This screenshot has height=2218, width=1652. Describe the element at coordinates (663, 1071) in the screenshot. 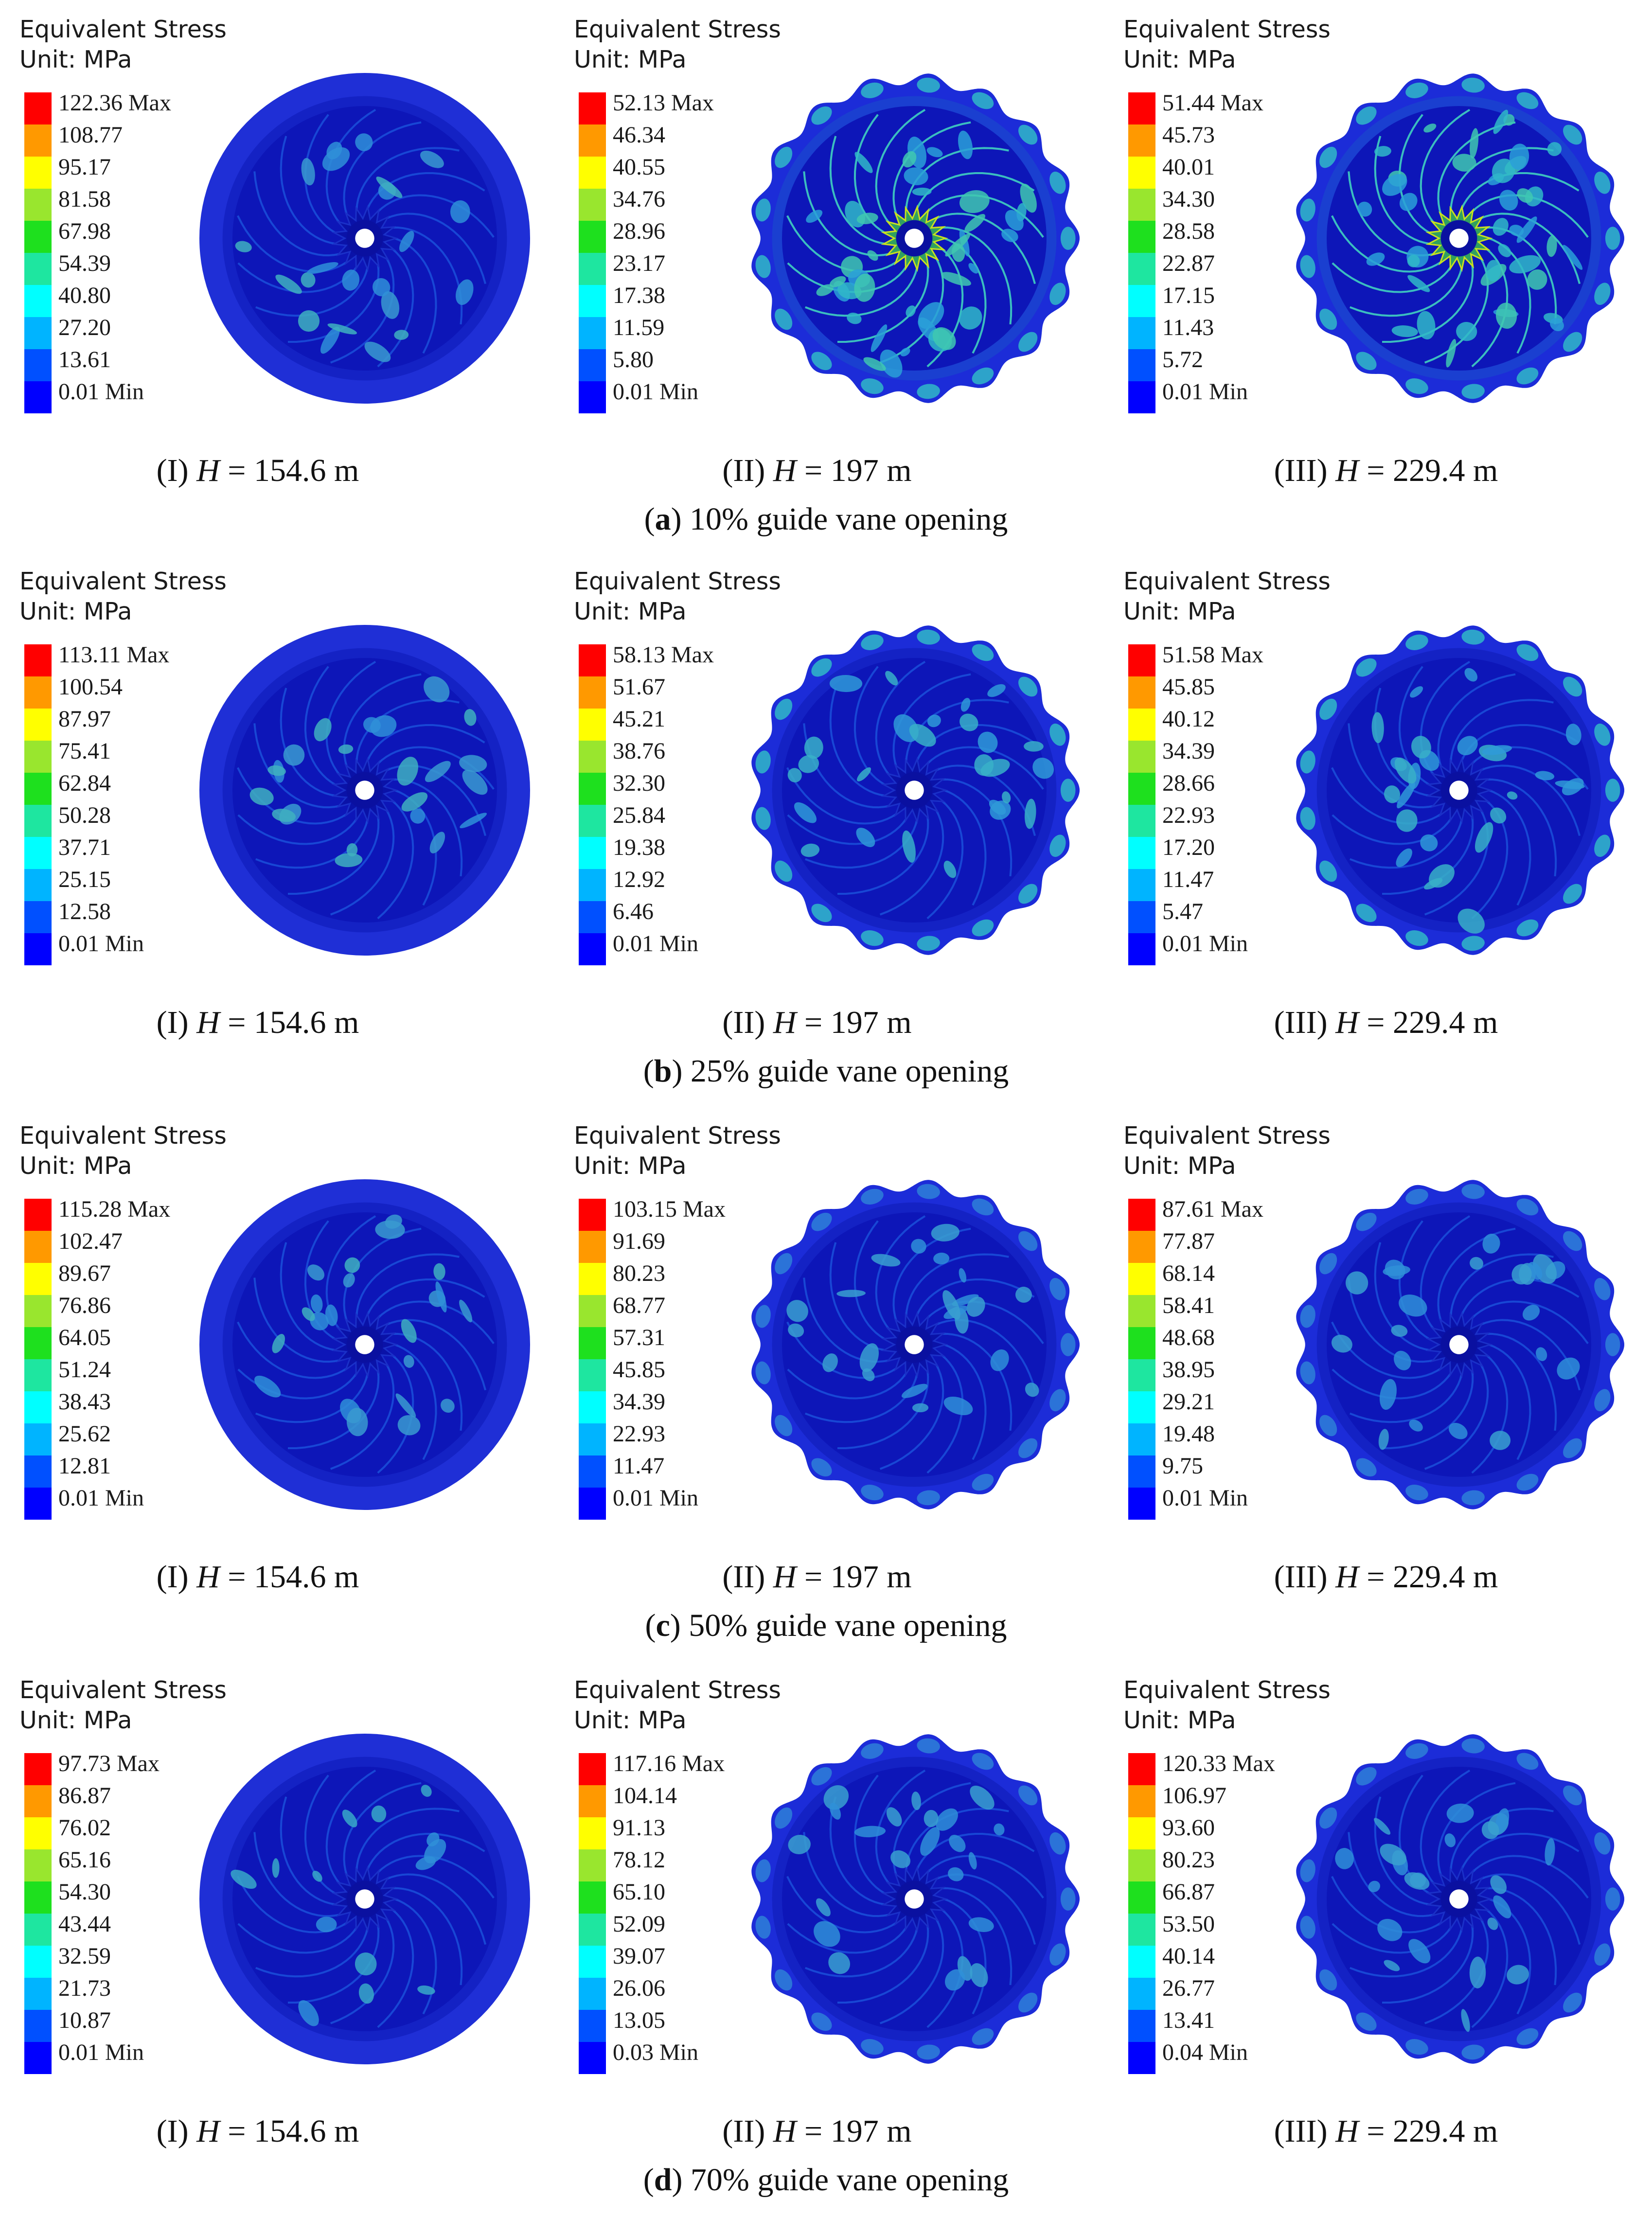

I see `row-letter: b` at that location.